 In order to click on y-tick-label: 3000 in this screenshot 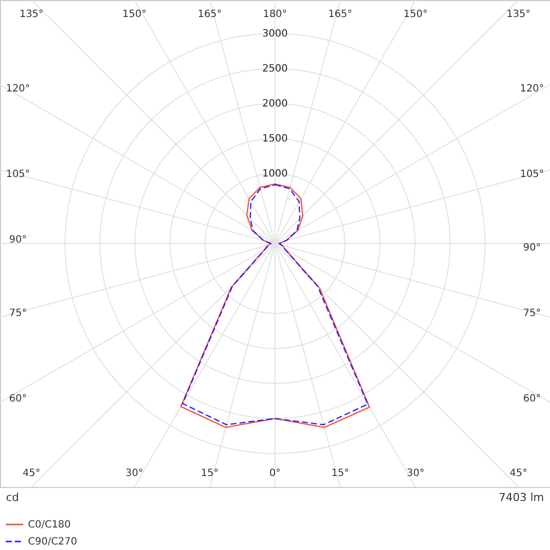, I will do `click(275, 34)`.